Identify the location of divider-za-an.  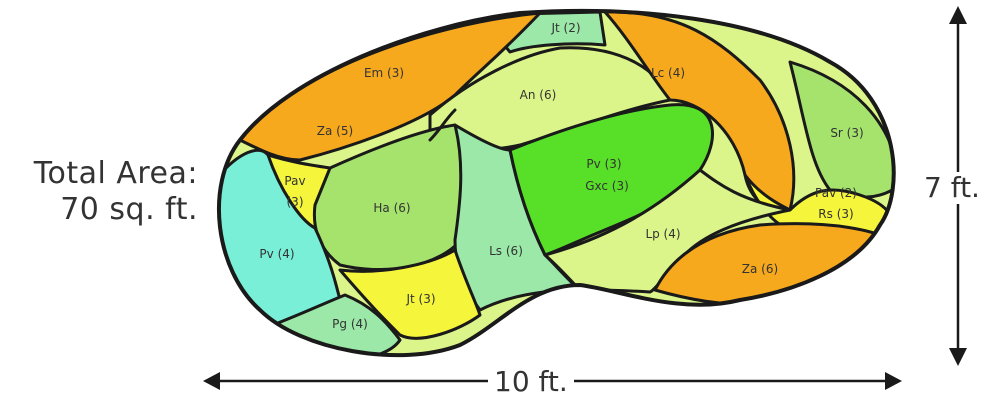
(442, 125).